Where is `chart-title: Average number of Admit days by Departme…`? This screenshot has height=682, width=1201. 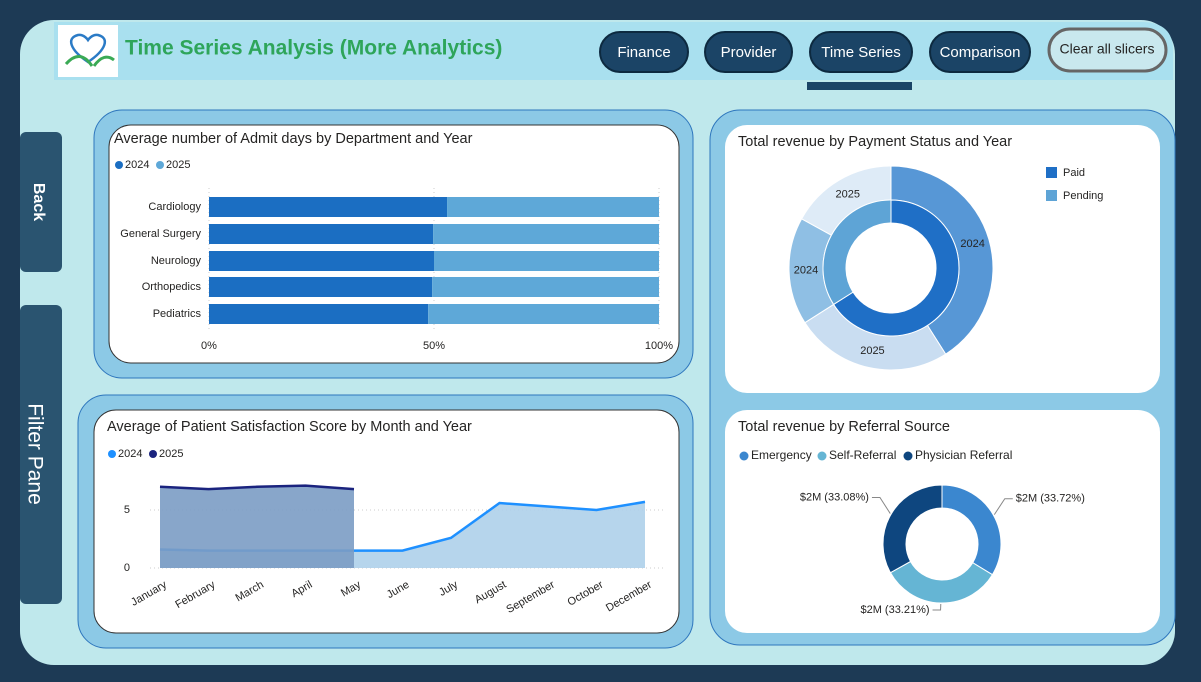
chart-title: Average number of Admit days by Departme… is located at coordinates (293, 139).